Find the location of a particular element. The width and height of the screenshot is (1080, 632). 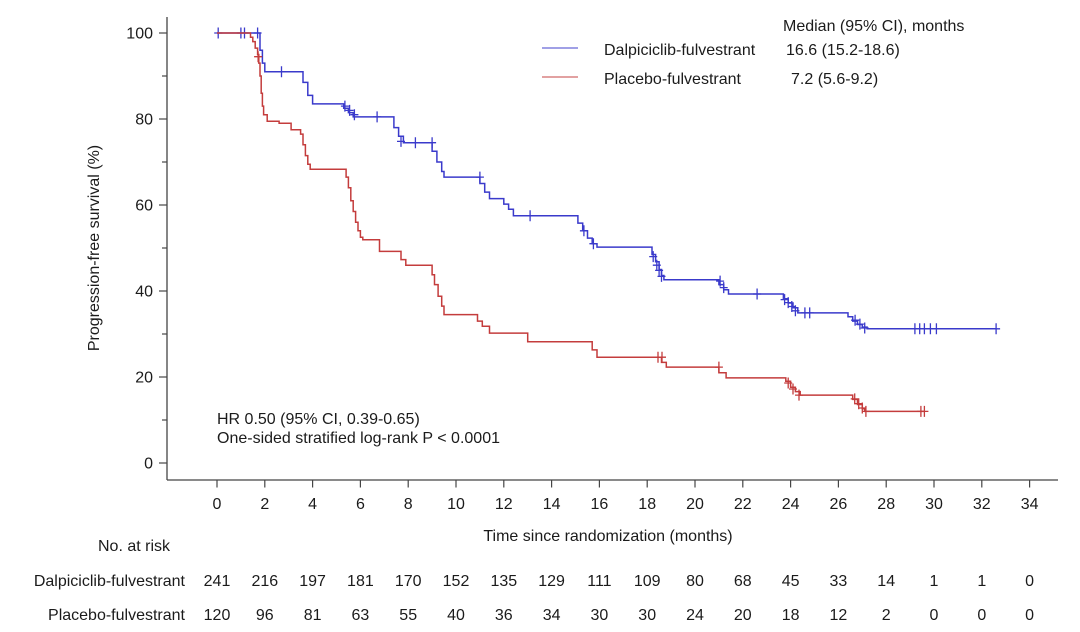

risk-count: 20 is located at coordinates (743, 615).